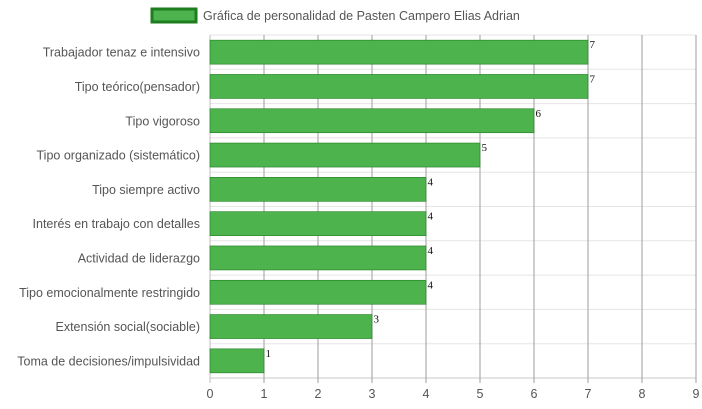 The image size is (702, 409). What do you see at coordinates (137, 87) in the screenshot?
I see `category-label: Tipo teórico(pensador)` at bounding box center [137, 87].